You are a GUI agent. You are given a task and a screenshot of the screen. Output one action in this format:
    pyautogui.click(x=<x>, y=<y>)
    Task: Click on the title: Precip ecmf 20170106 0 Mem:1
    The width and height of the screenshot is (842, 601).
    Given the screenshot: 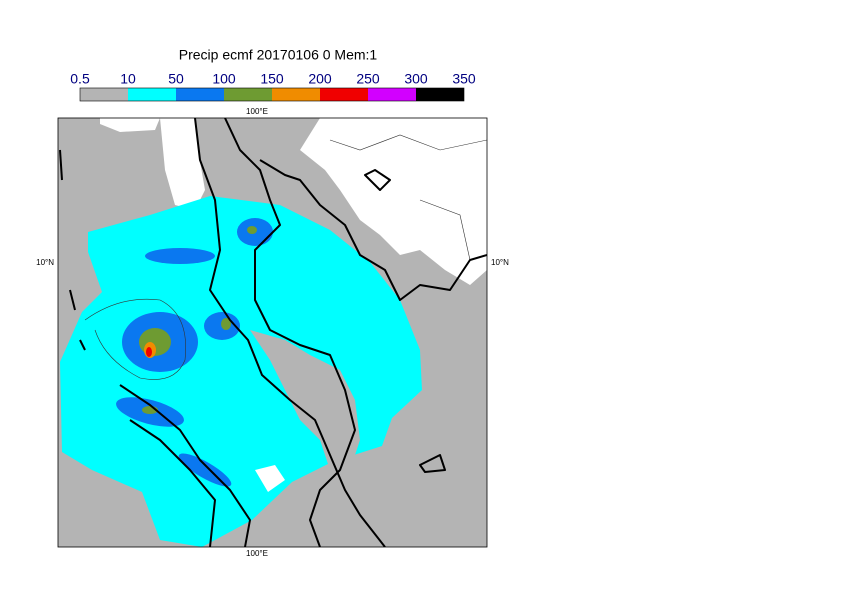 What is the action you would take?
    pyautogui.click(x=278, y=55)
    